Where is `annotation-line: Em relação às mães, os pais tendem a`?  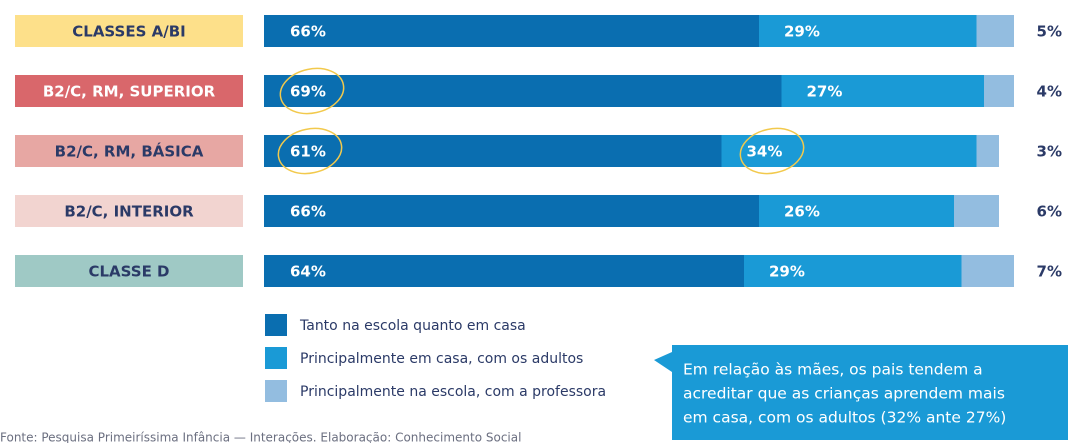 annotation-line: Em relação às mães, os pais tendem a is located at coordinates (833, 370).